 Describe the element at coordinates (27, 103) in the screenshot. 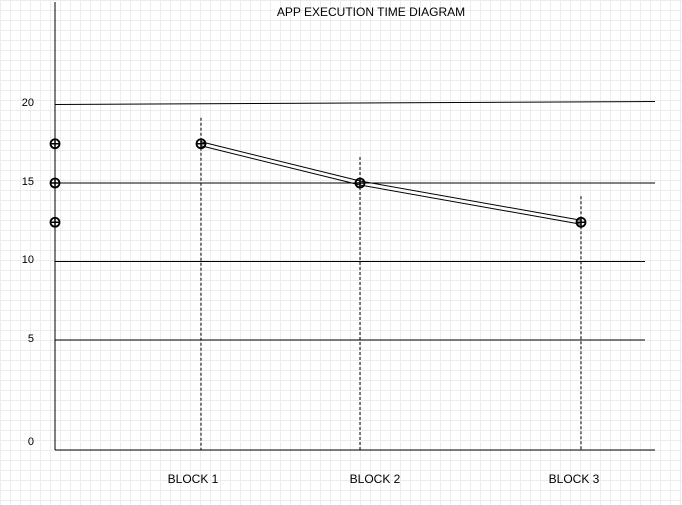

I see `y-tick-label: 20` at that location.